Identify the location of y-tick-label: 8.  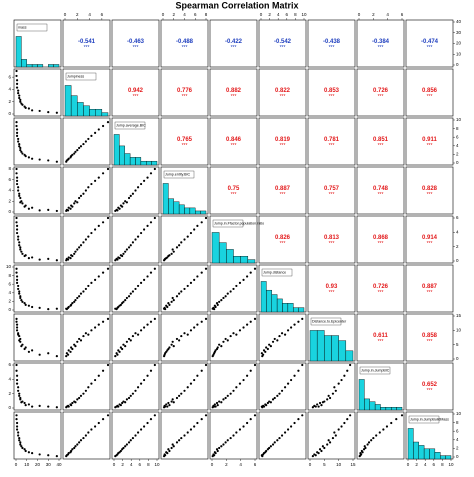
(9, 168).